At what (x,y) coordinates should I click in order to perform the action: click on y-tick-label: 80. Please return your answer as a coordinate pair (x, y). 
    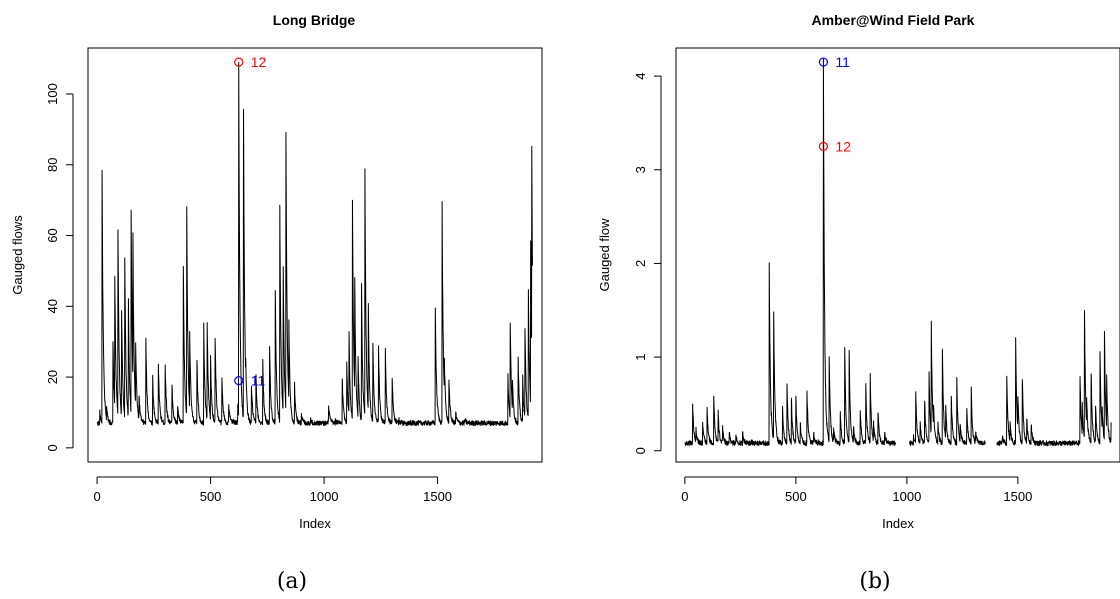
    Looking at the image, I should click on (52, 165).